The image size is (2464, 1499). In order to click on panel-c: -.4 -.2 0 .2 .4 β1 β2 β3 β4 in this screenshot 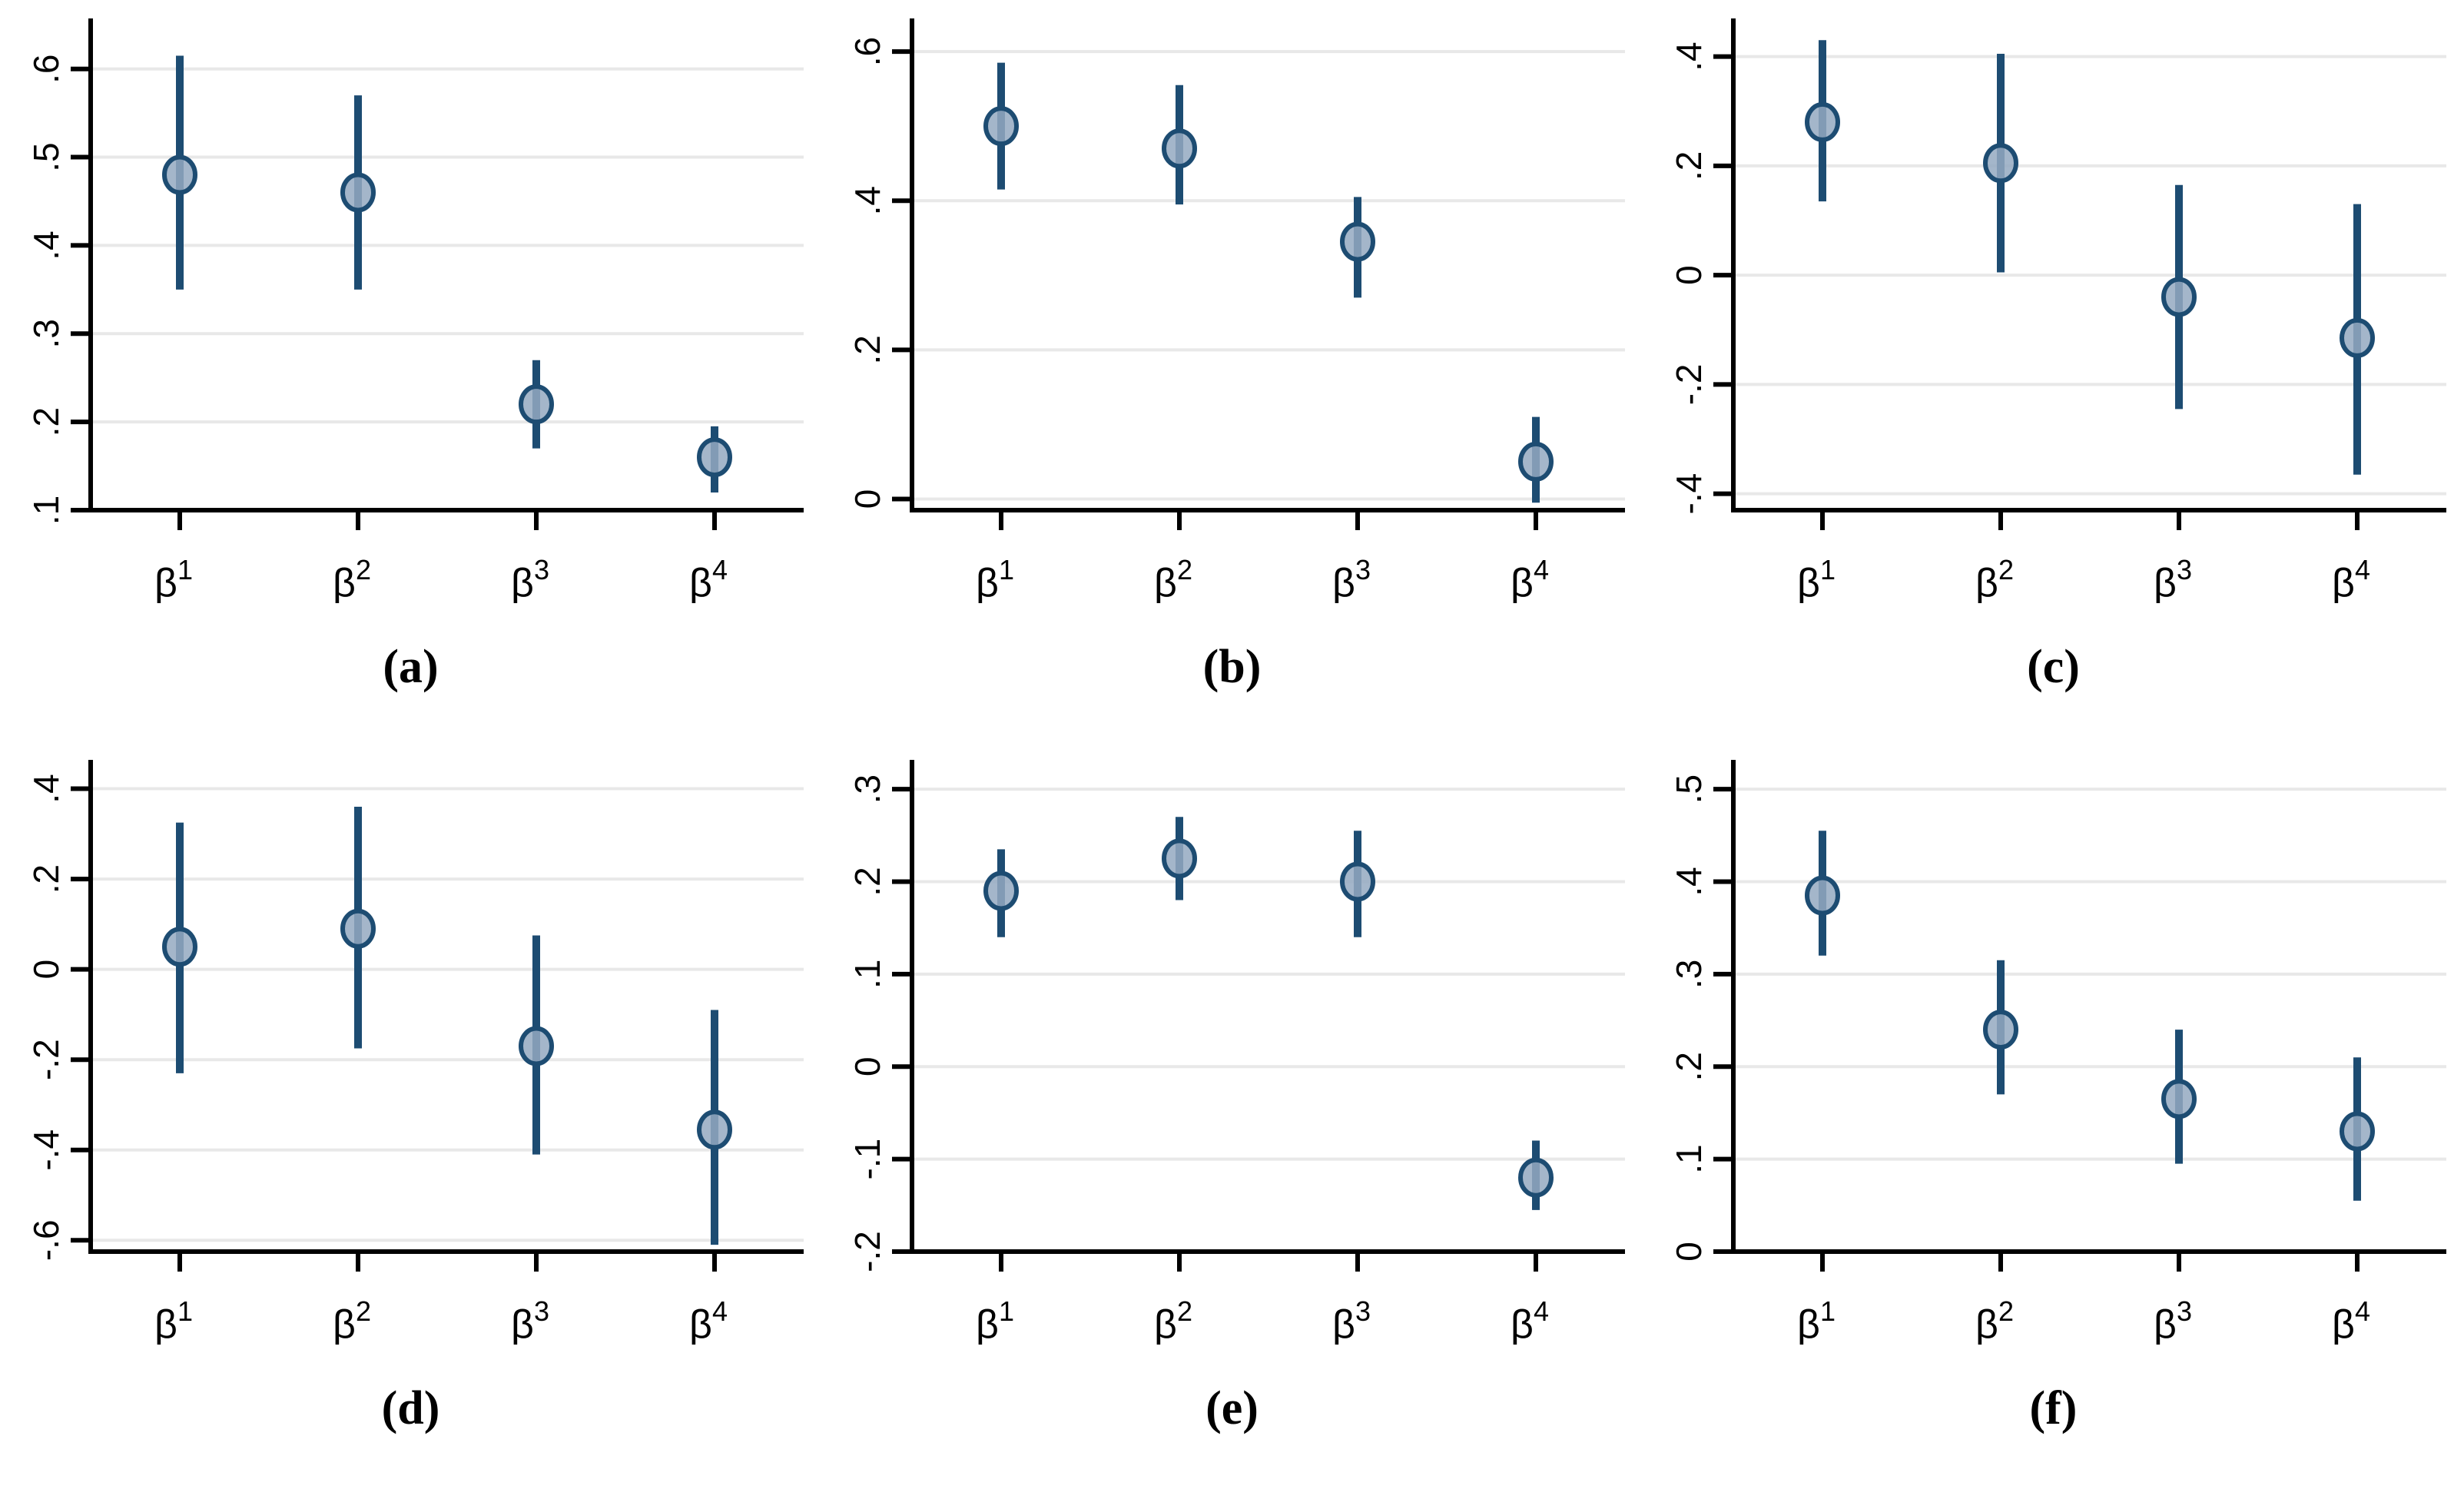, I will do `click(2054, 305)`.